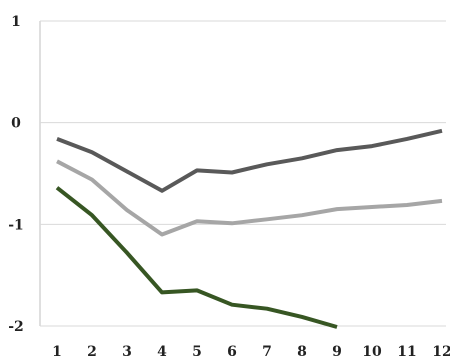 This screenshot has height=358, width=450. Describe the element at coordinates (267, 351) in the screenshot. I see `x-tick-label: 7` at that location.